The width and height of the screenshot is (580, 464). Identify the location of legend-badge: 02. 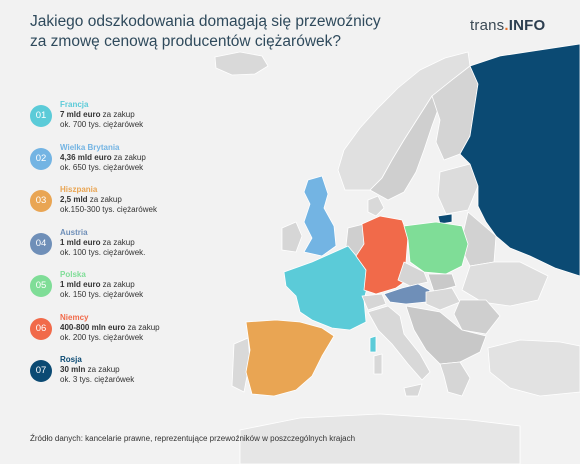
(41, 159).